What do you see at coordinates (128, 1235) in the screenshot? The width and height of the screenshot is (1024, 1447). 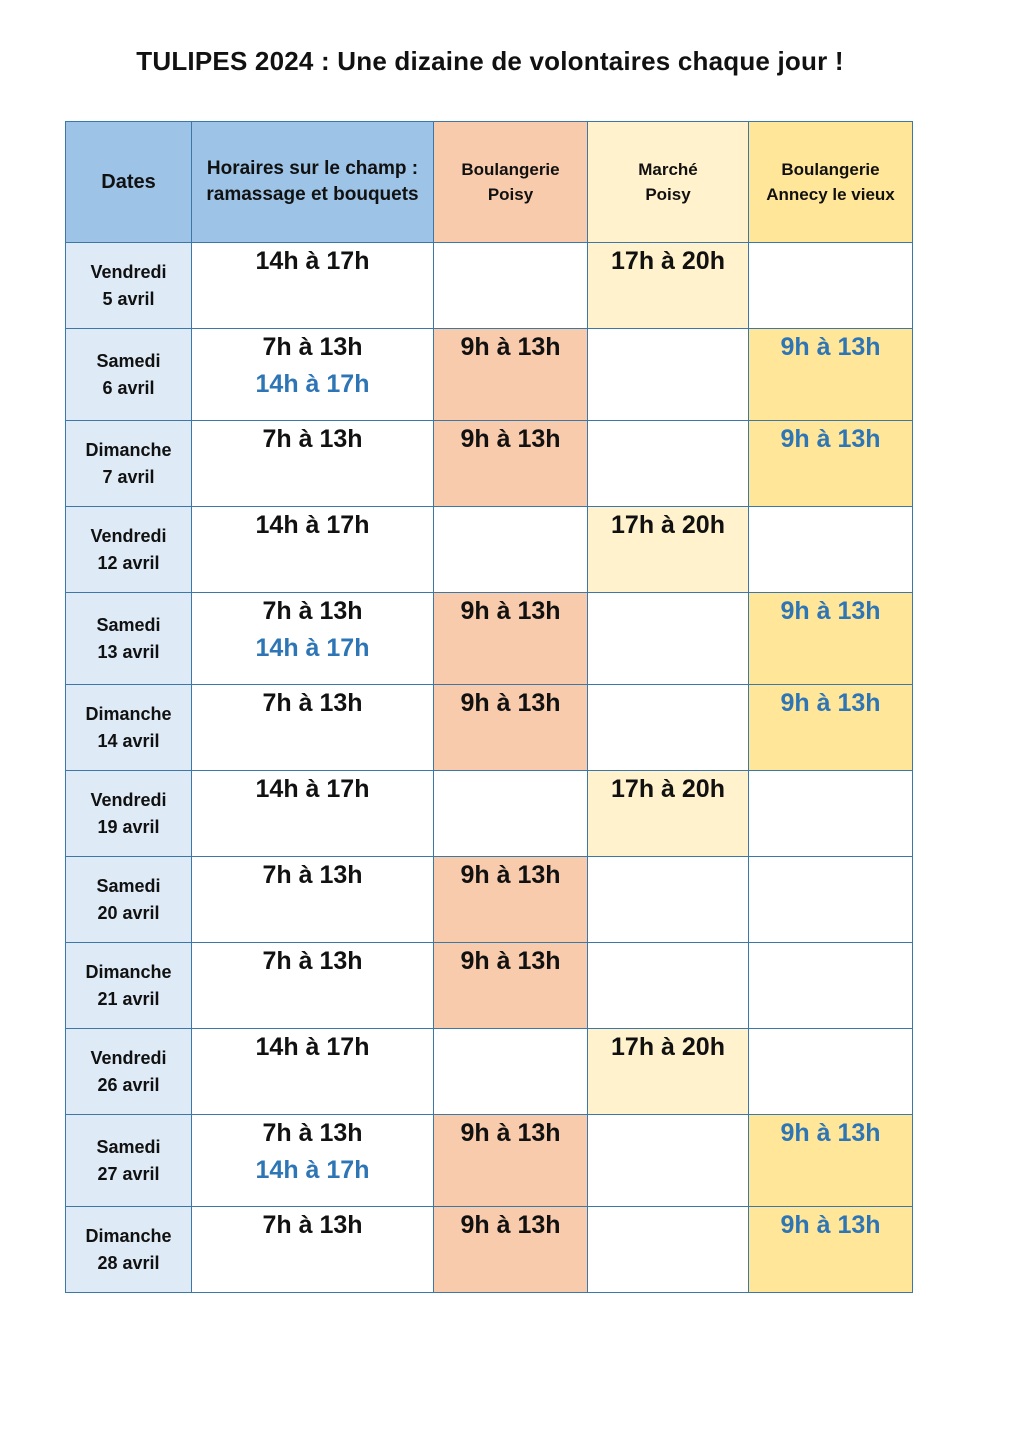 I see `day-label: Dimanche` at bounding box center [128, 1235].